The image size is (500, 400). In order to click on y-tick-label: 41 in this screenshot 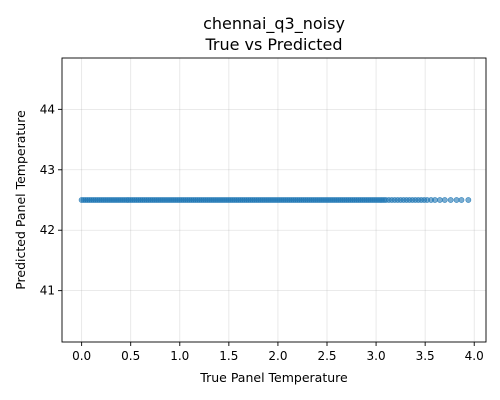, I will do `click(47, 291)`.